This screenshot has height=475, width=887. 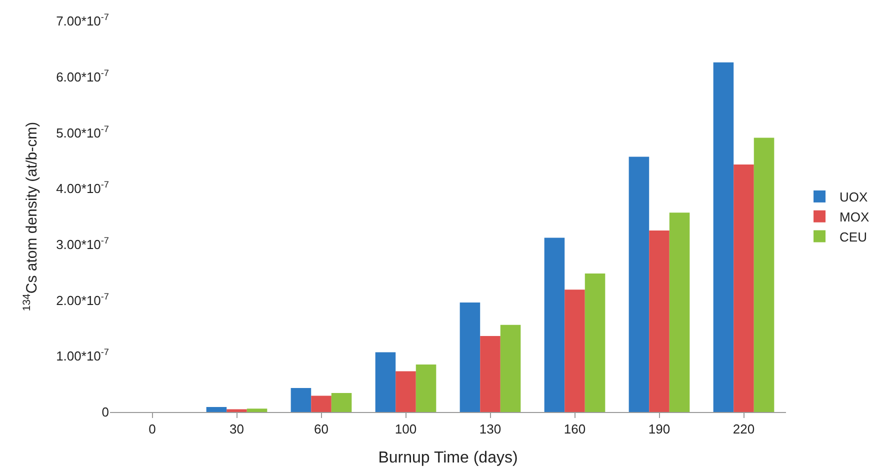 I want to click on x-tick-label: 0, so click(x=152, y=429).